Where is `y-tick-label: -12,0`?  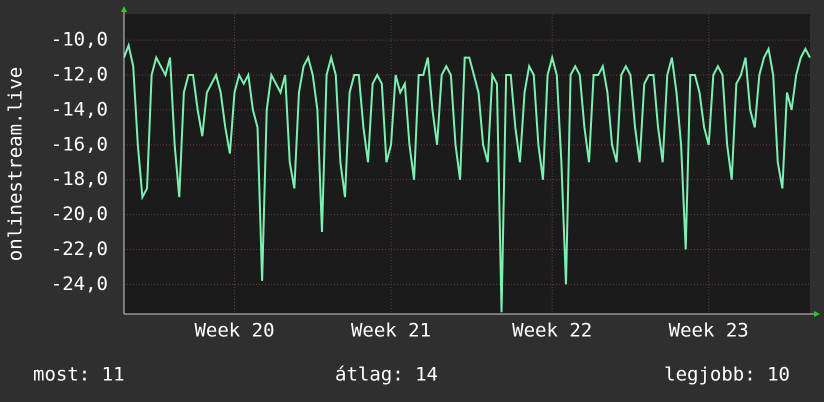
y-tick-label: -12,0 is located at coordinates (79, 75).